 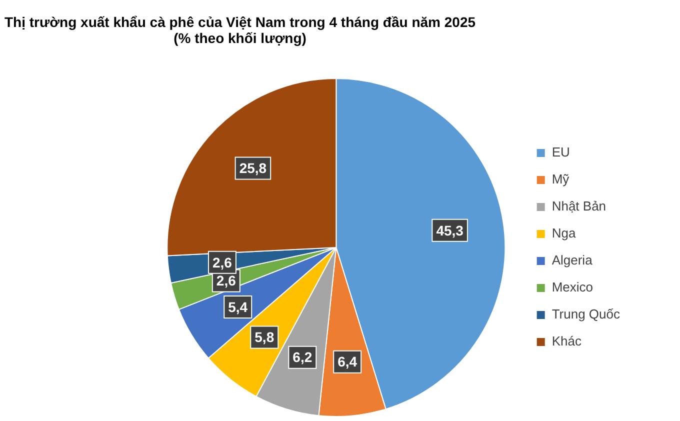 What do you see at coordinates (564, 233) in the screenshot?
I see `legend-label: Nga` at bounding box center [564, 233].